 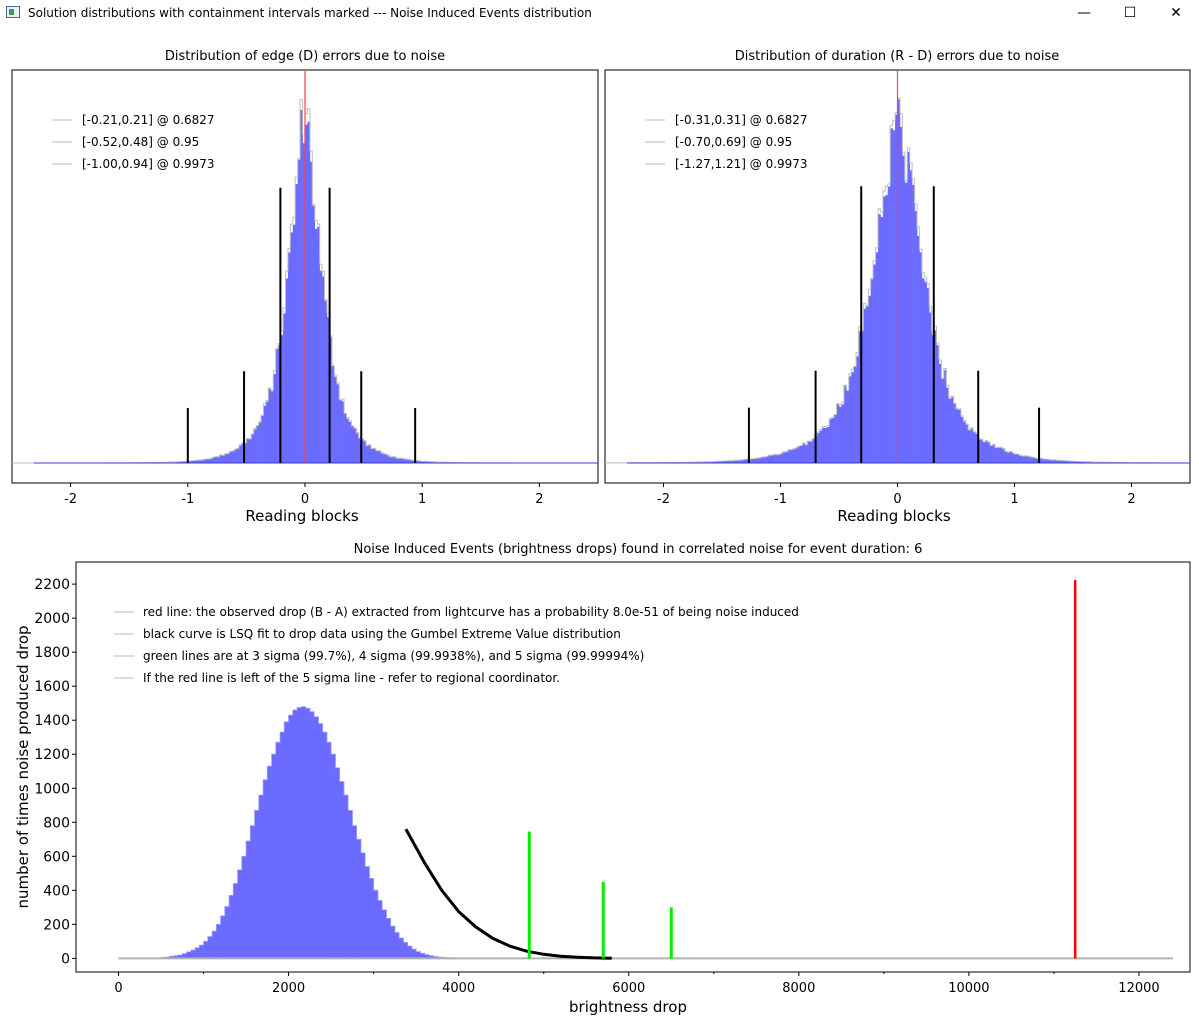 I want to click on x-tick-label: 4000, so click(x=458, y=988).